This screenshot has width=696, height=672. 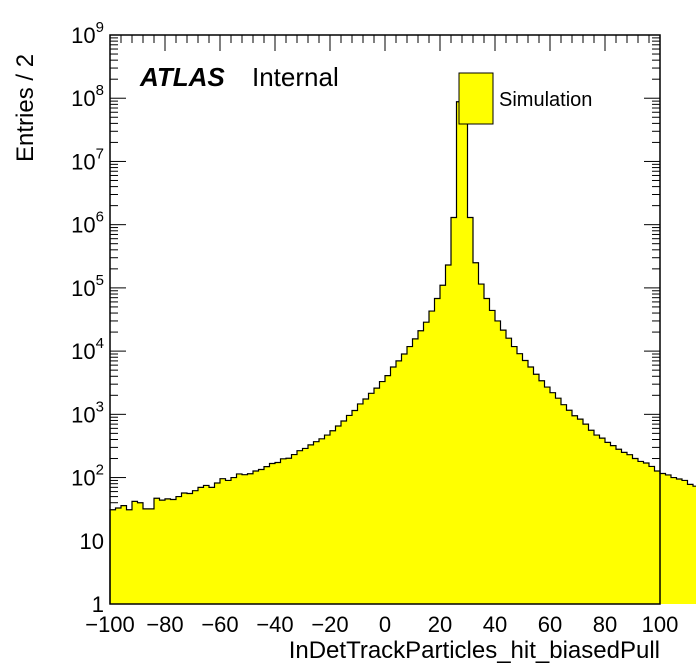 I want to click on x-tick-label: −20, so click(x=329, y=624).